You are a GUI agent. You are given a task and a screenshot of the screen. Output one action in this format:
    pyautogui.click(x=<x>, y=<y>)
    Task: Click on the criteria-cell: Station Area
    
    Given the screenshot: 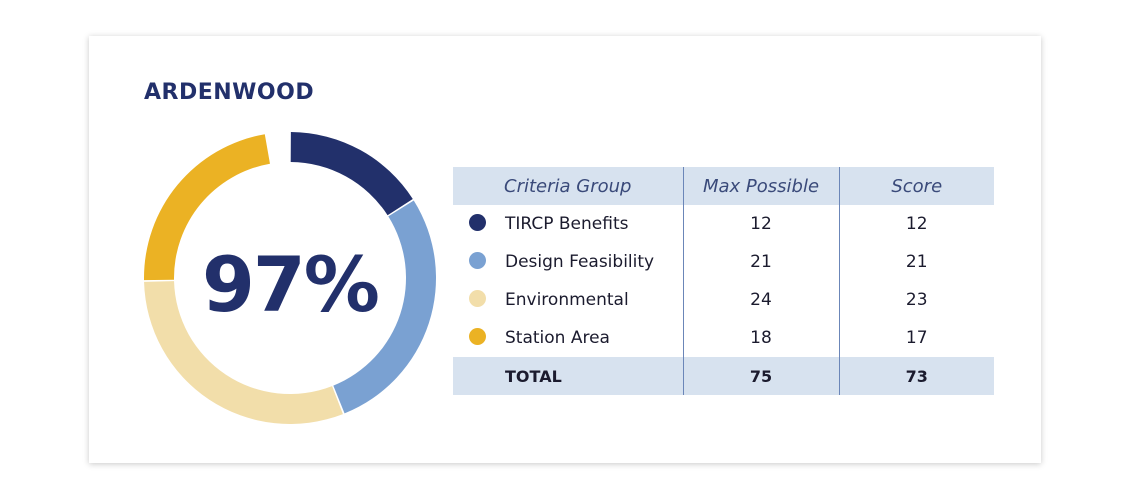 What is the action you would take?
    pyautogui.click(x=568, y=338)
    